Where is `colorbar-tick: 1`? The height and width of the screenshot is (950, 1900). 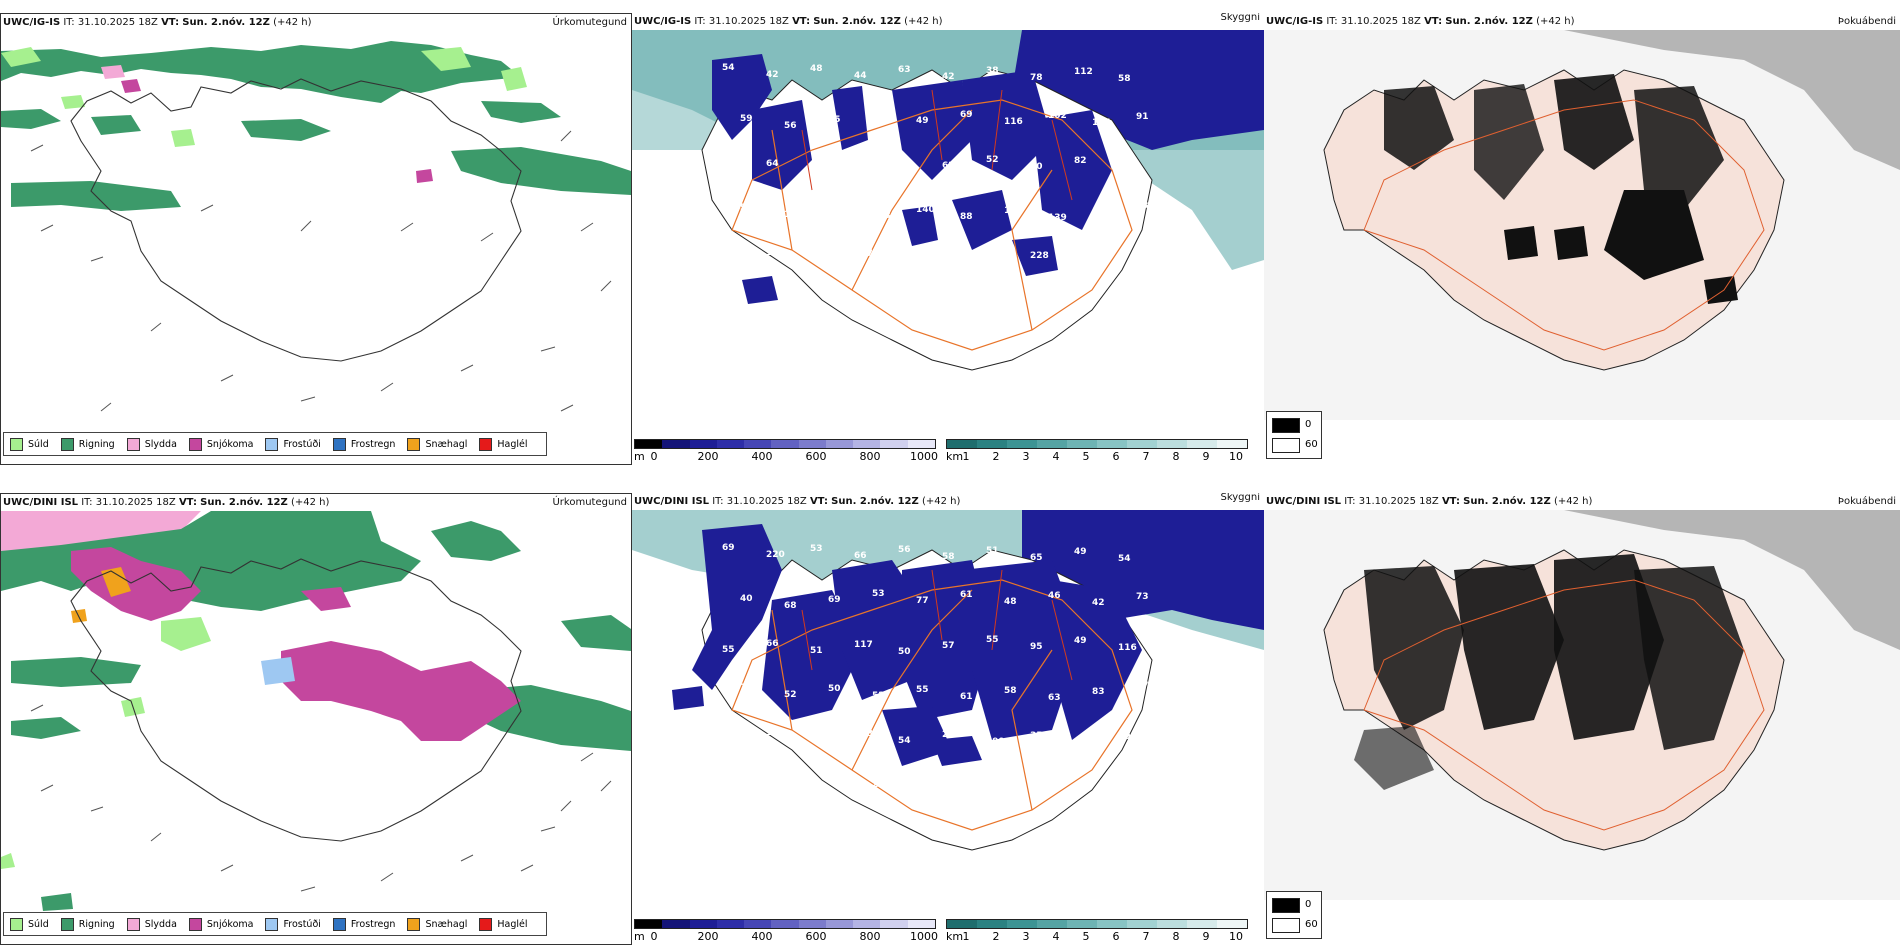
colorbar-tick: 1 is located at coordinates (966, 456).